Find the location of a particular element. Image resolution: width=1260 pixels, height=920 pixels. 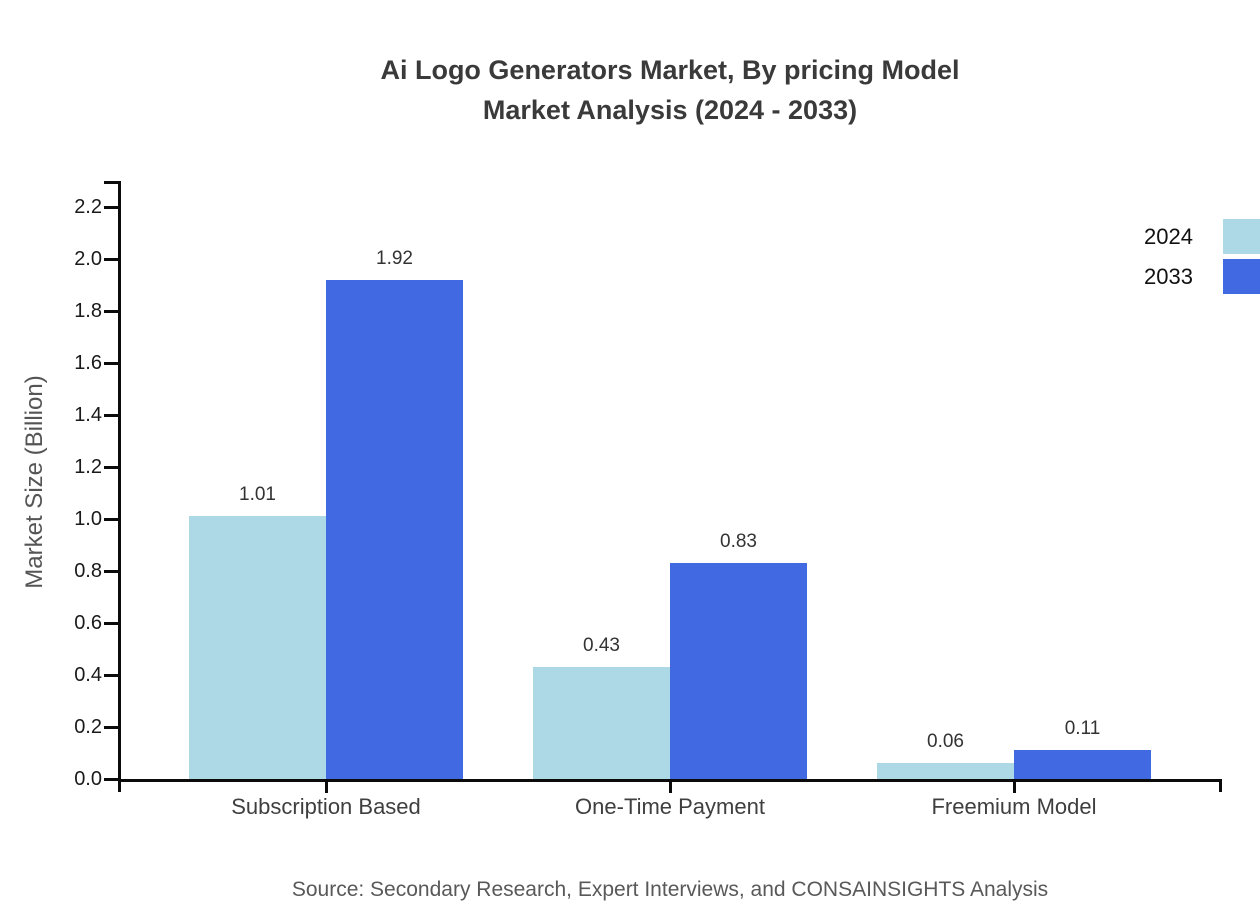

bar-value-label: 0.83 is located at coordinates (738, 541).